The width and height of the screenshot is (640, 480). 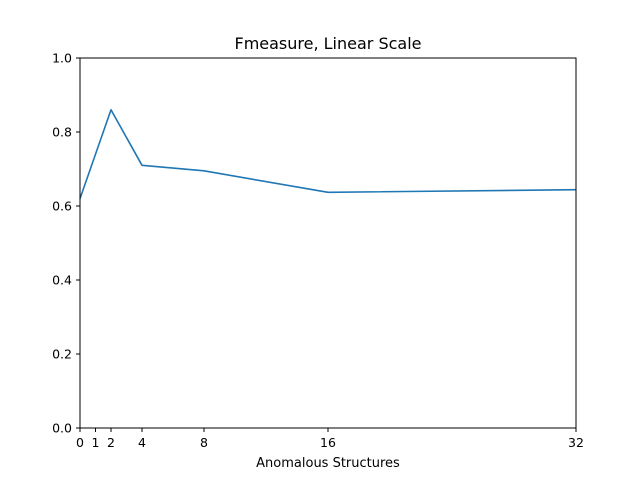 What do you see at coordinates (80, 442) in the screenshot?
I see `x-tick-label: 0` at bounding box center [80, 442].